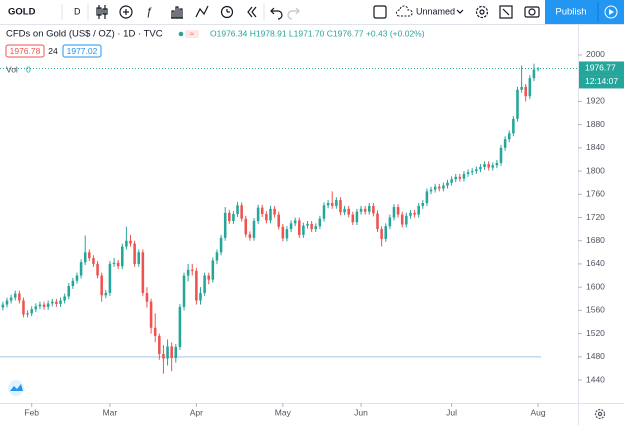 This screenshot has width=624, height=425. I want to click on interval: D, so click(77, 11).